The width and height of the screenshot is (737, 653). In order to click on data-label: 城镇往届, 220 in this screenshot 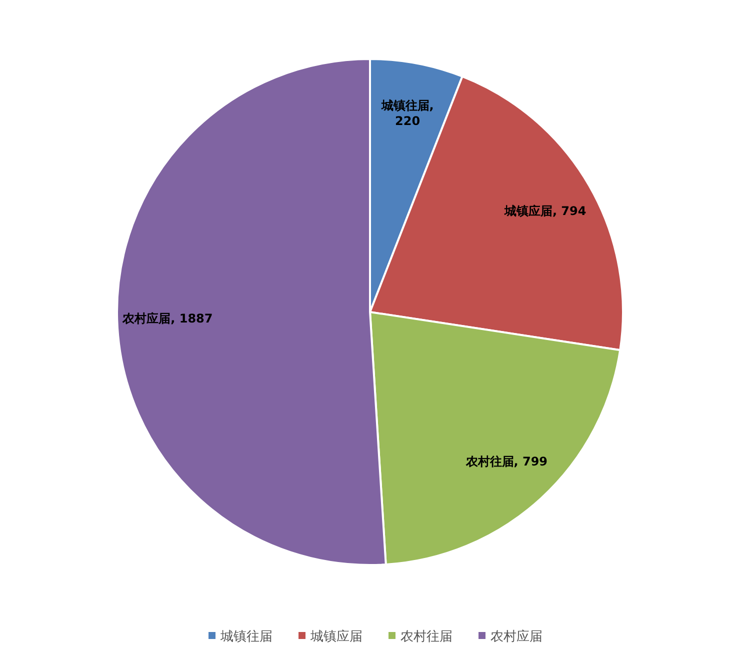, I will do `click(407, 113)`.